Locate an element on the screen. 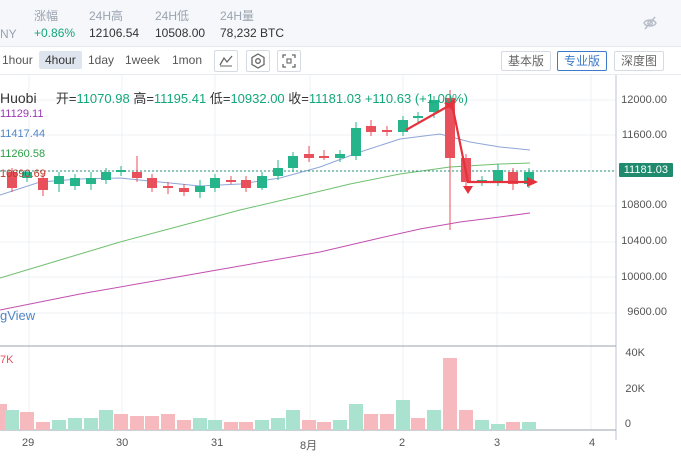 The image size is (681, 462). chart-line-icon is located at coordinates (226, 61).